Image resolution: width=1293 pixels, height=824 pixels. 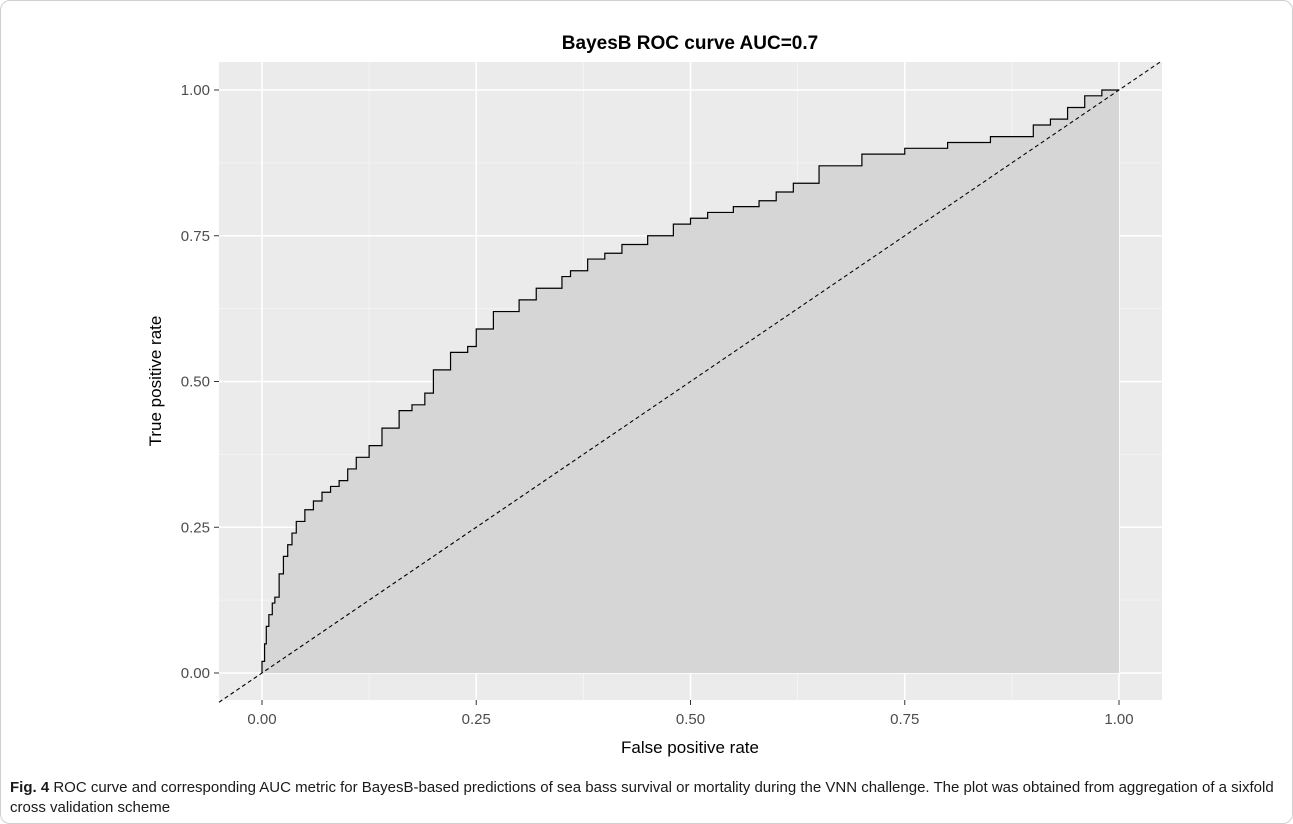 What do you see at coordinates (195, 673) in the screenshot?
I see `y-tick-label: 0.00` at bounding box center [195, 673].